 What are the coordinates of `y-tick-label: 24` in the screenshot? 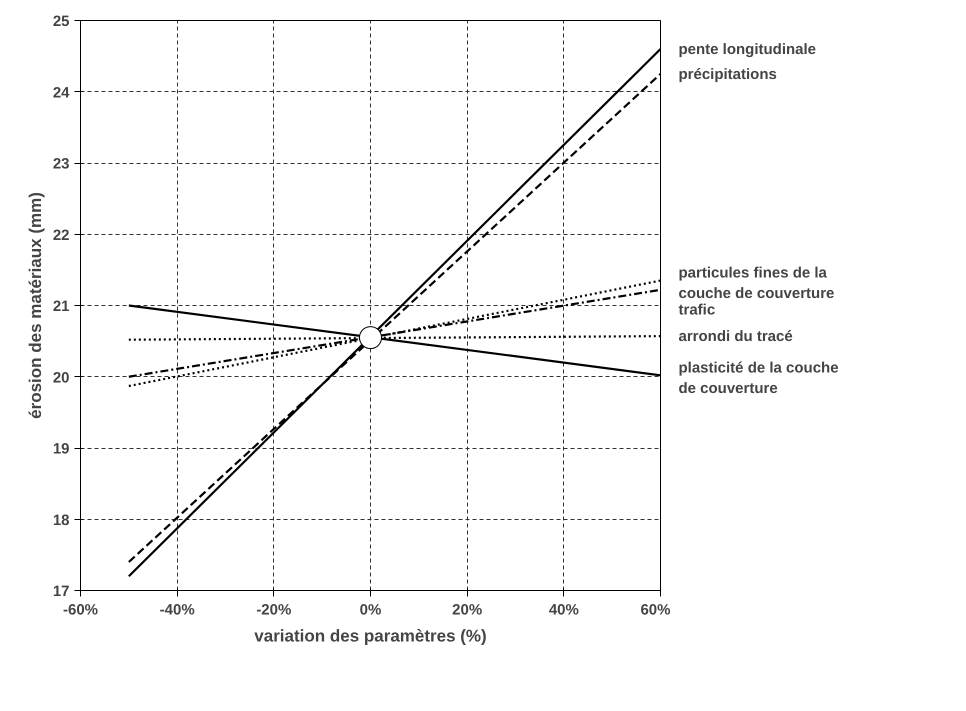 It's located at (61, 93).